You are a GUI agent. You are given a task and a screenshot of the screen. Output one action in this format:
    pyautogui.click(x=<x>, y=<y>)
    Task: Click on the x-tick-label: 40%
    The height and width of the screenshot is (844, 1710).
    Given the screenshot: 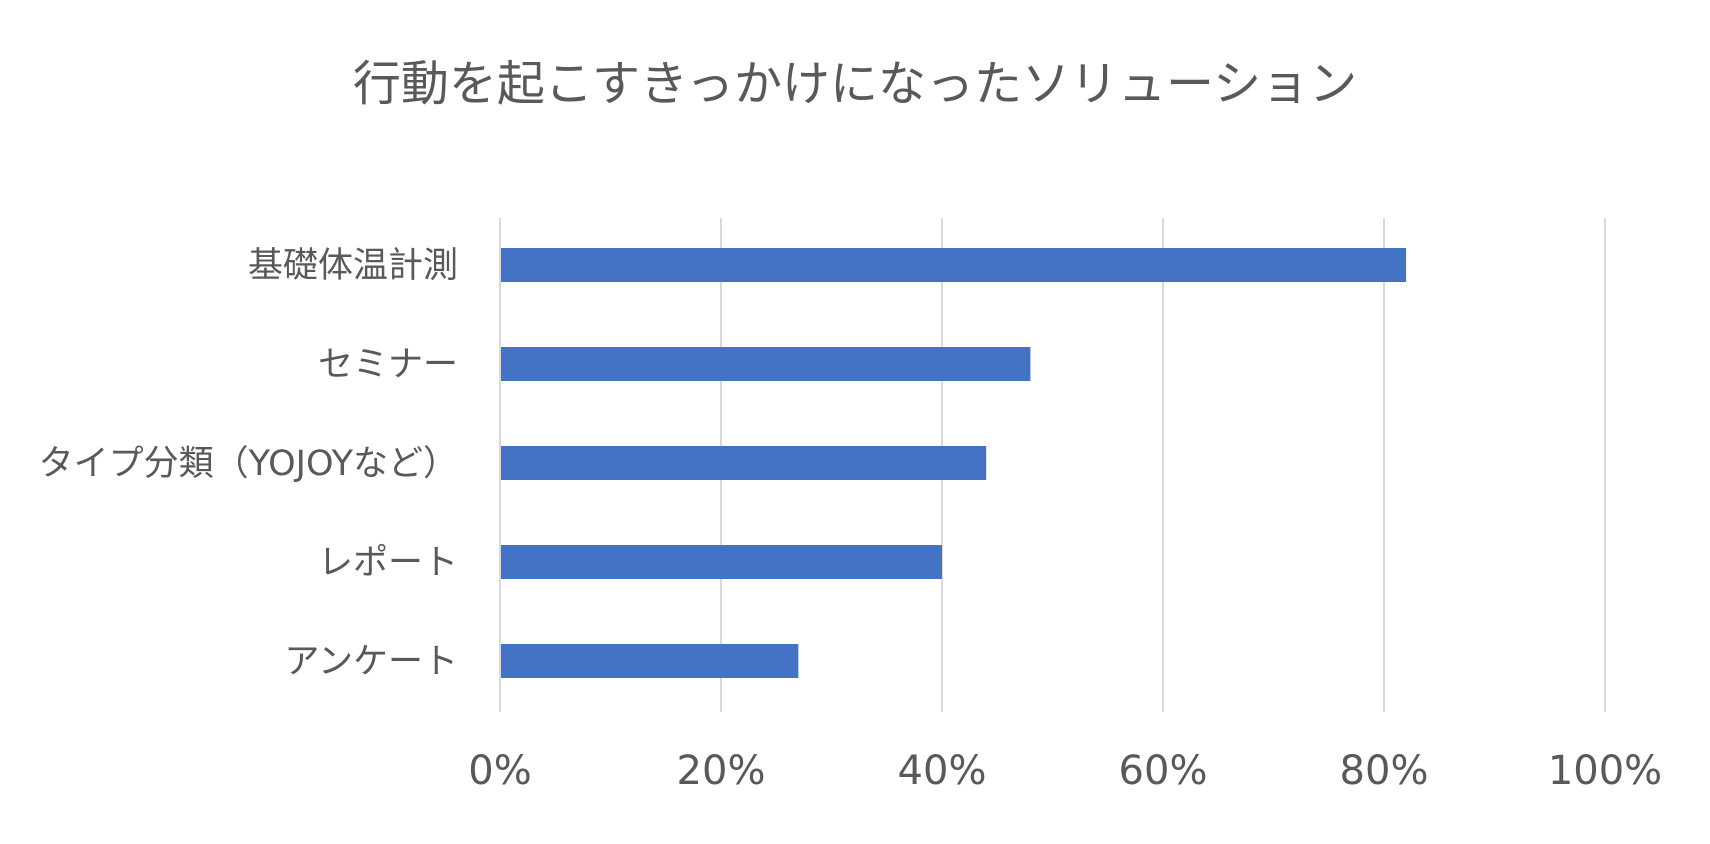 What is the action you would take?
    pyautogui.click(x=942, y=771)
    